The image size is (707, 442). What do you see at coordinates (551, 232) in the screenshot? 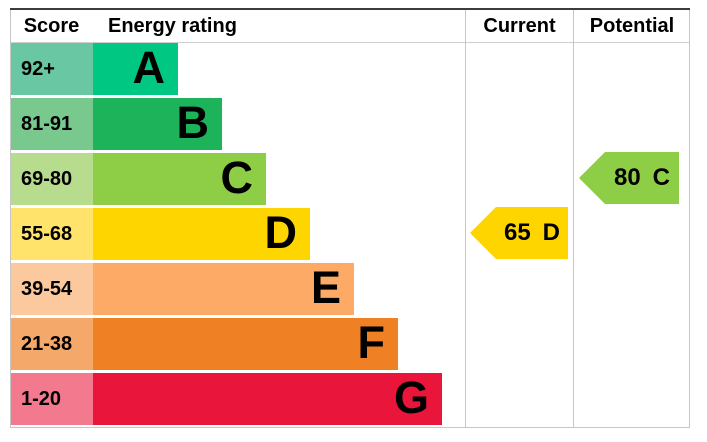
I see `current-band-letter: D` at bounding box center [551, 232].